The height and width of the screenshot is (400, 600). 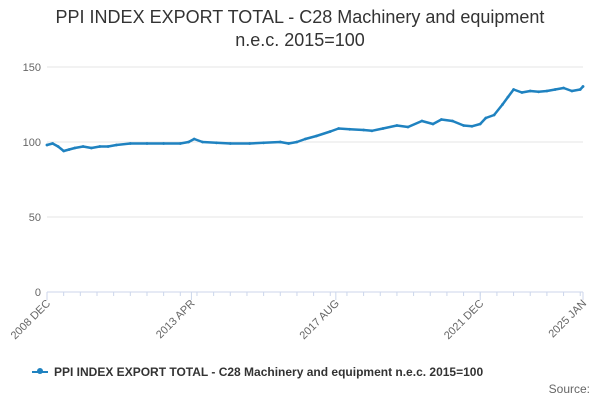 What do you see at coordinates (32, 68) in the screenshot?
I see `y-tick-label-150: 150` at bounding box center [32, 68].